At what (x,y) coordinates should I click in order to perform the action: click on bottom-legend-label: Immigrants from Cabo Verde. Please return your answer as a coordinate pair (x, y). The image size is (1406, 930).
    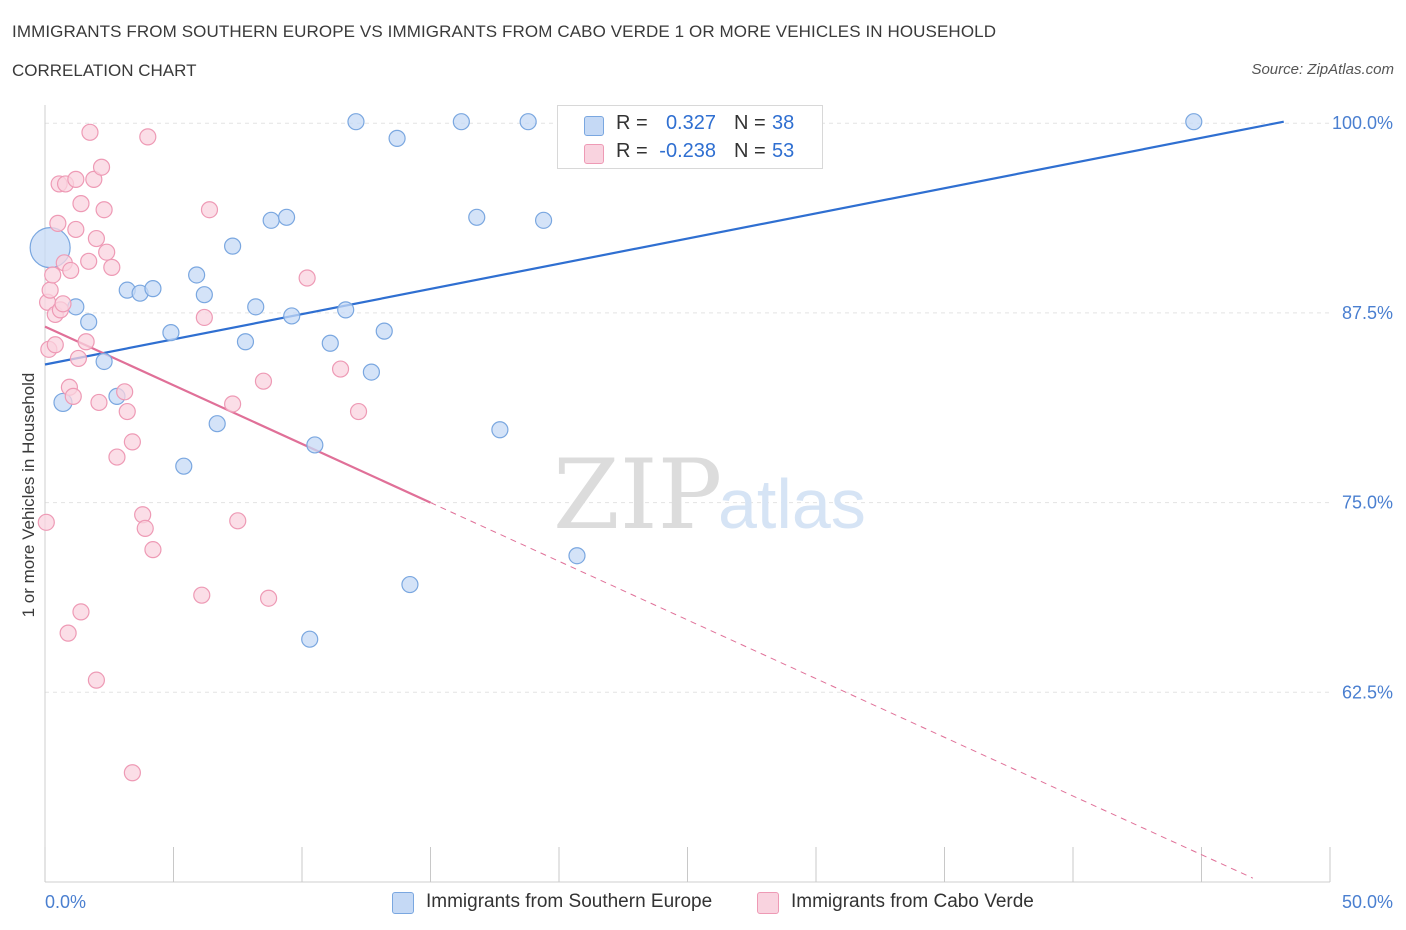
    Looking at the image, I should click on (912, 901).